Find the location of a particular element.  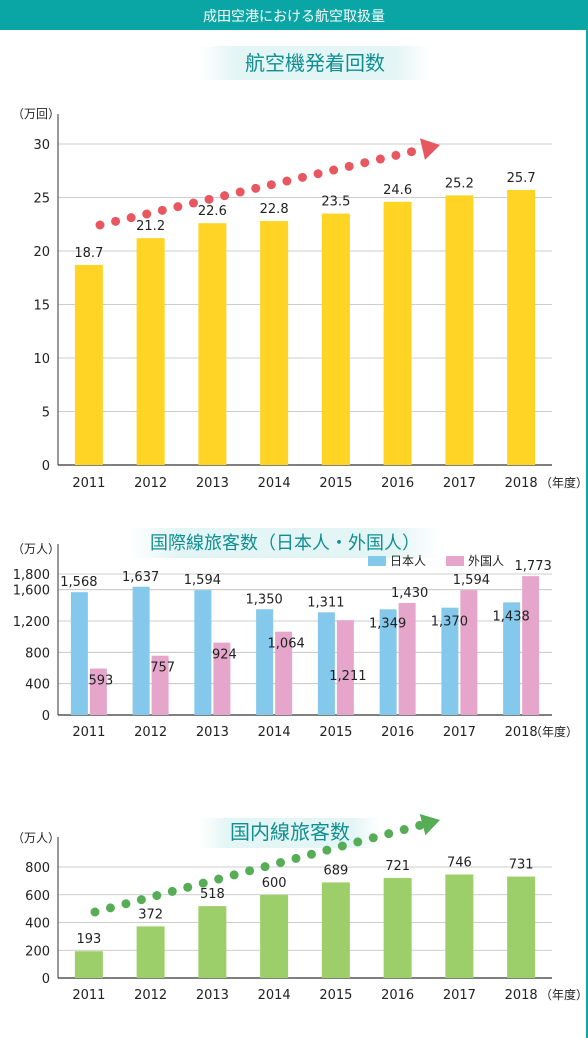

chart-3-value-label: 518 is located at coordinates (212, 894).